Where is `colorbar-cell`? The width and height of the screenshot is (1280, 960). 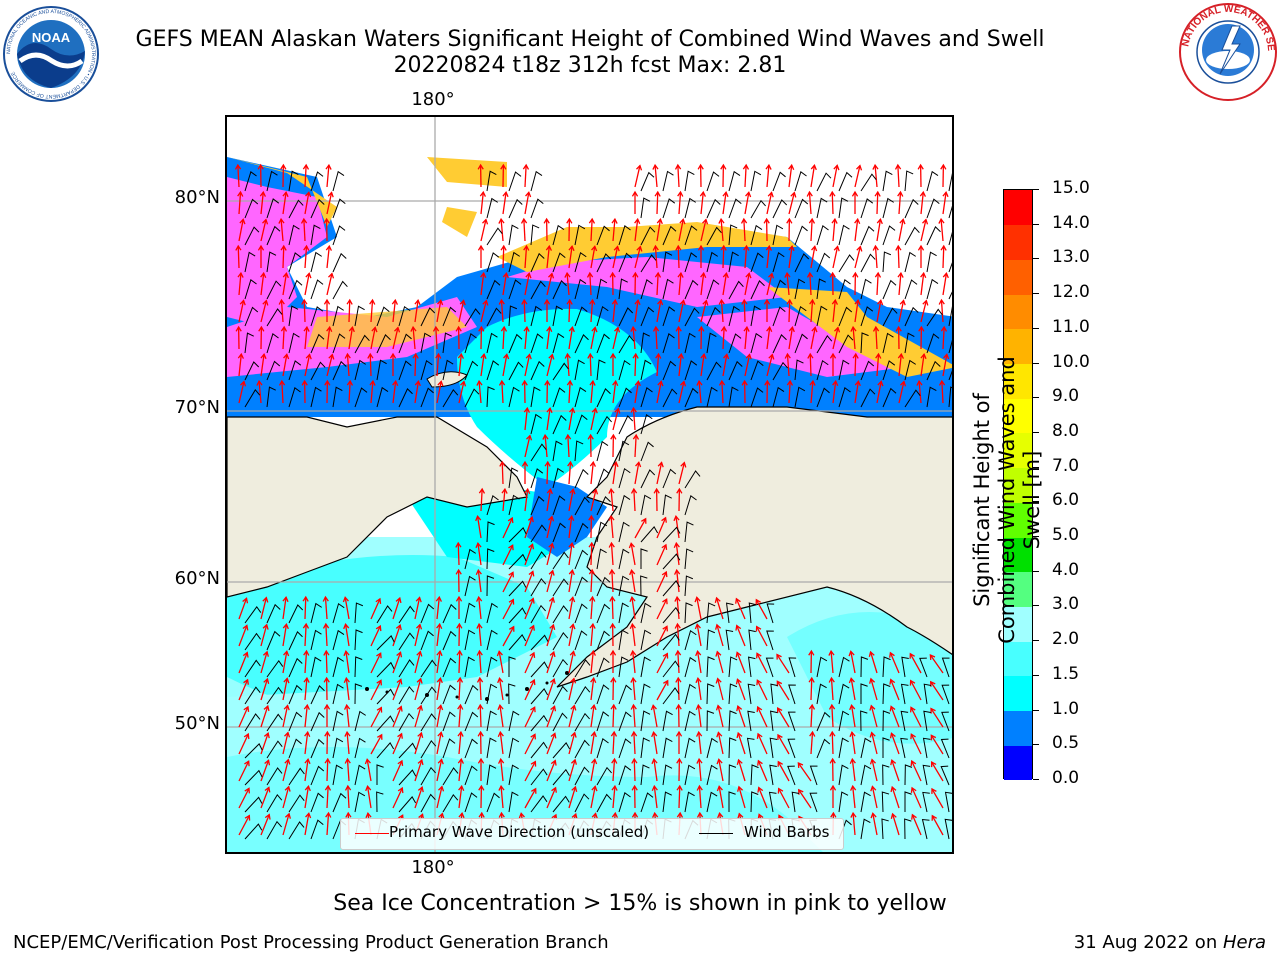
colorbar-cell is located at coordinates (1018, 416).